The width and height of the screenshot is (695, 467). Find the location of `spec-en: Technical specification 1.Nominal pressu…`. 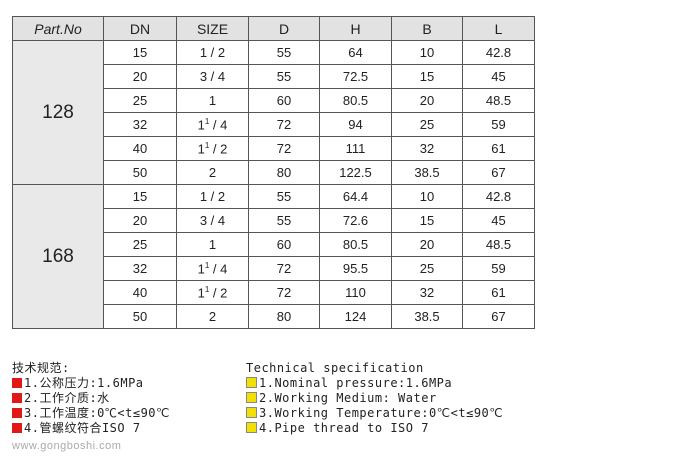

spec-en: Technical specification 1.Nominal pressu… is located at coordinates (374, 398).